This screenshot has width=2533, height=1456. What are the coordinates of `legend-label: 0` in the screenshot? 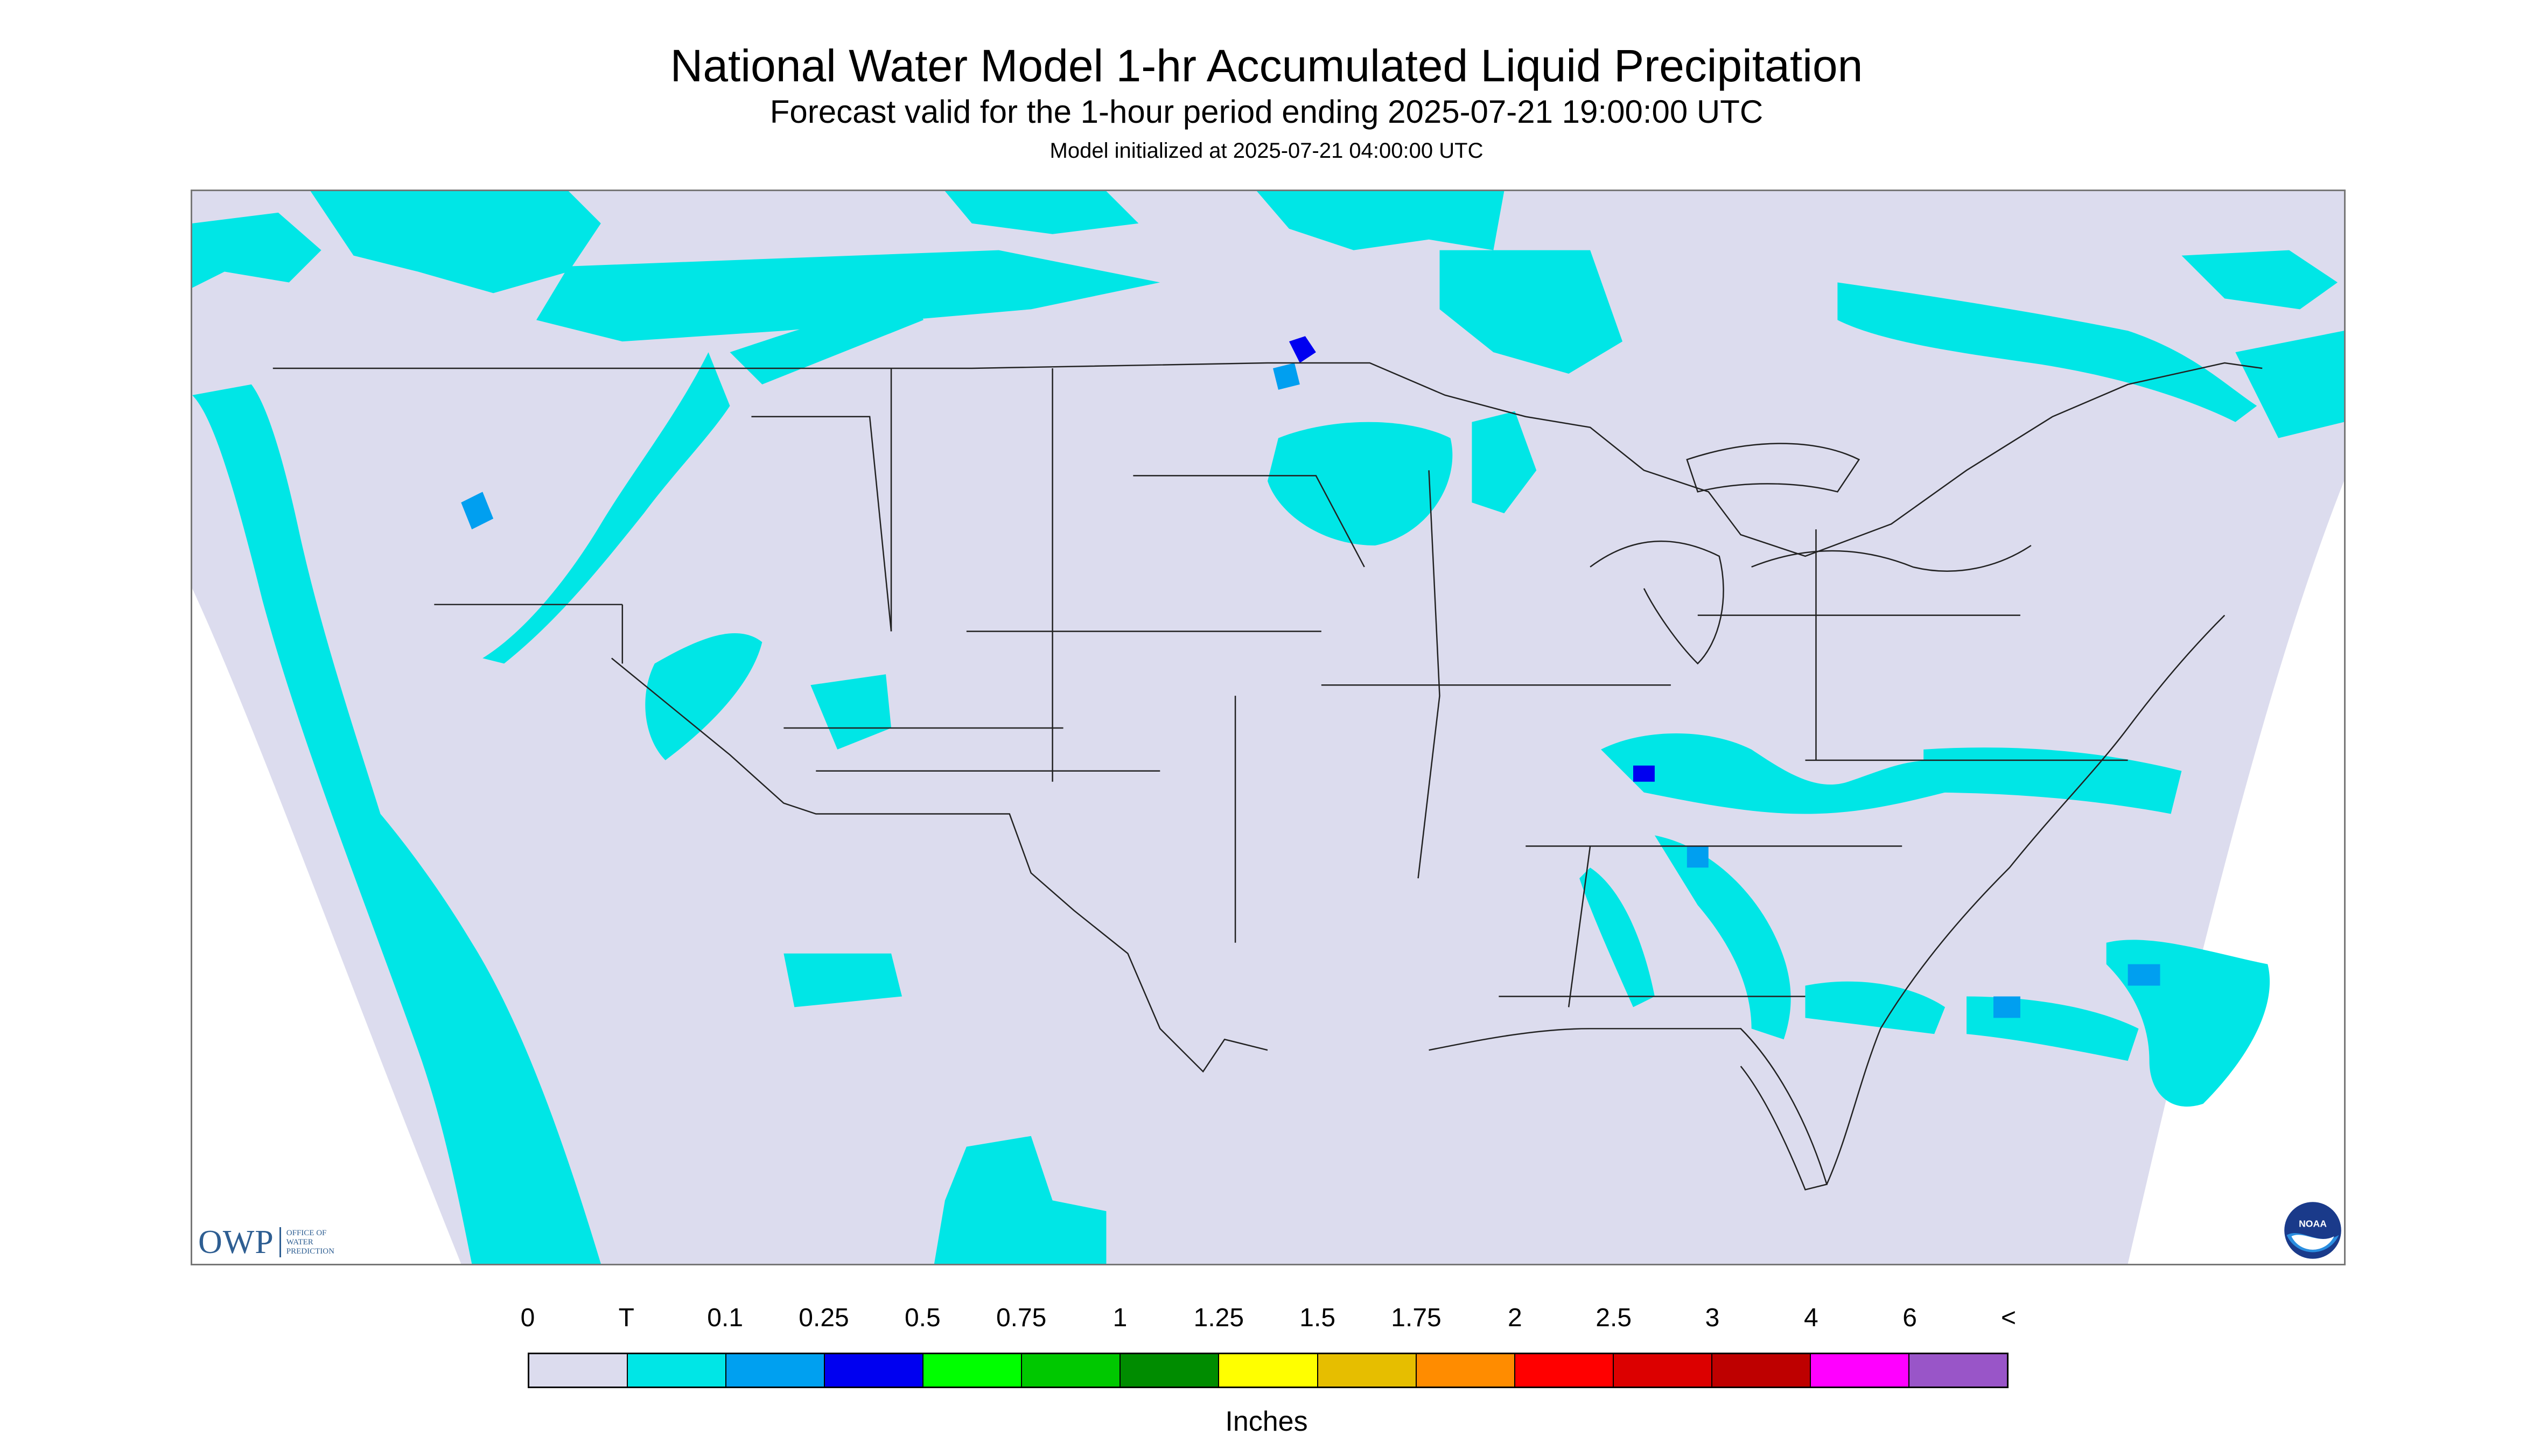 It's located at (527, 1318).